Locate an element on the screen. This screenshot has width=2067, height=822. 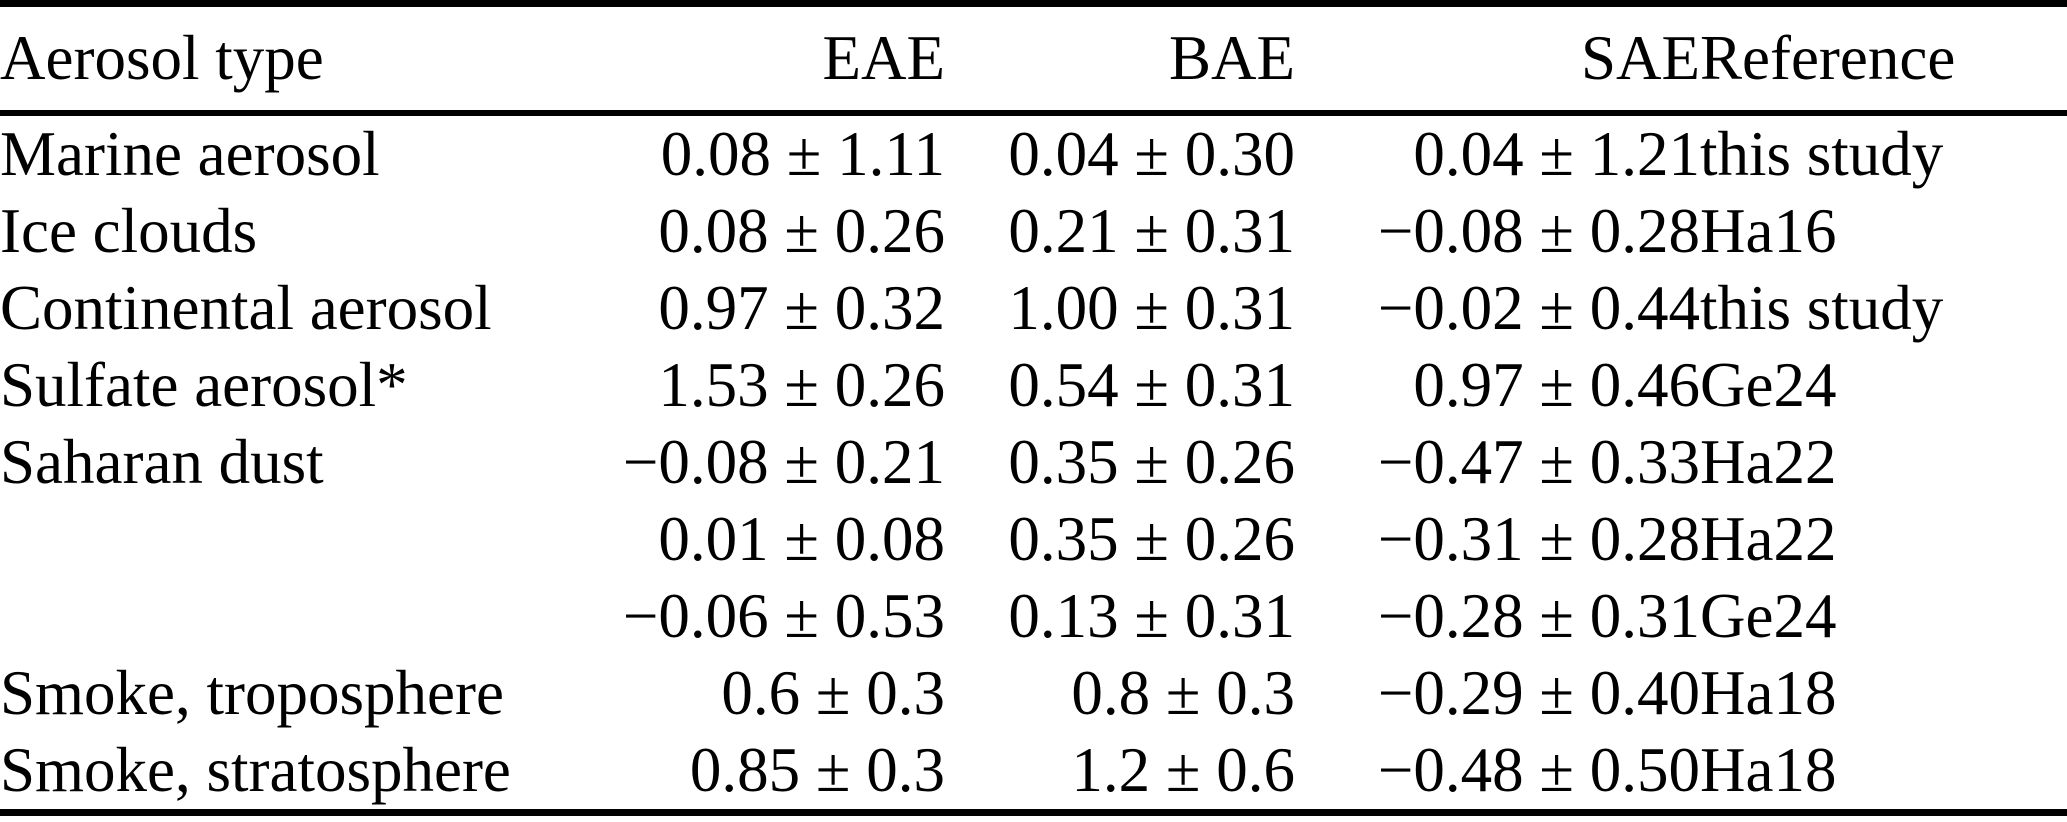
column-header-bae: BAE is located at coordinates (1120, 59).